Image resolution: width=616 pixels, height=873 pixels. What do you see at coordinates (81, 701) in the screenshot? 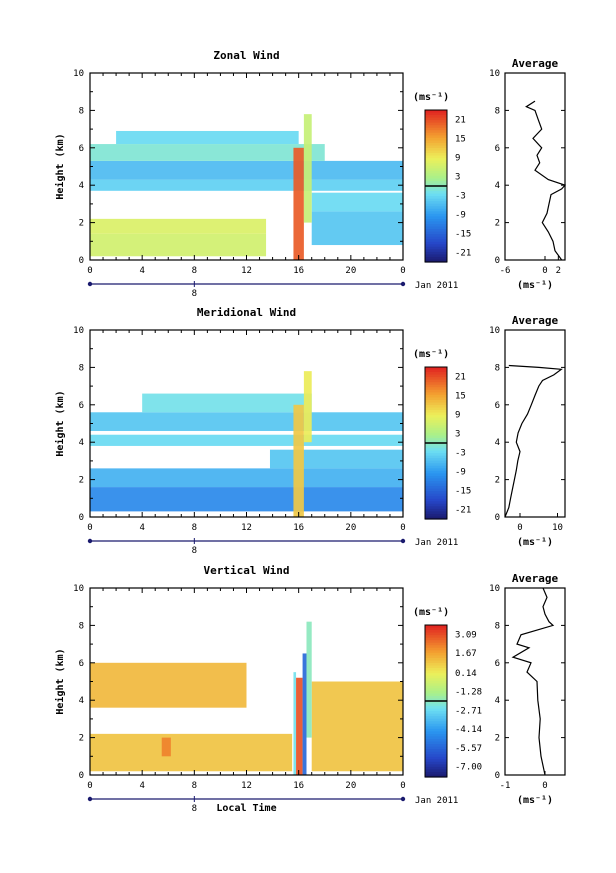
I see `y-tick-label: 4` at bounding box center [81, 701].